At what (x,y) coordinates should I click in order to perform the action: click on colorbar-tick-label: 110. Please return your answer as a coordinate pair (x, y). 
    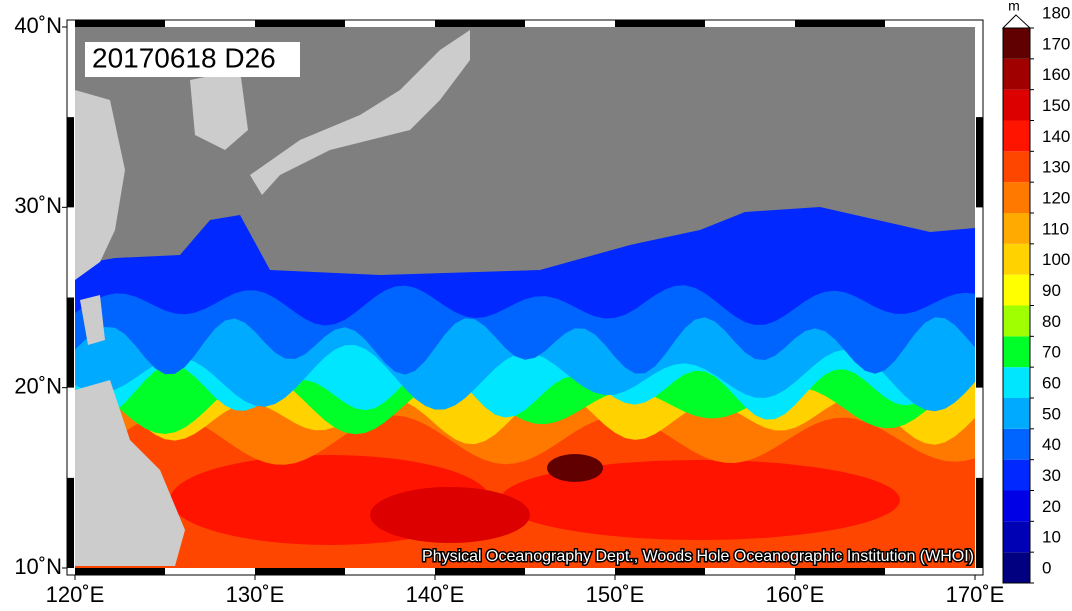
    Looking at the image, I should click on (1055, 228).